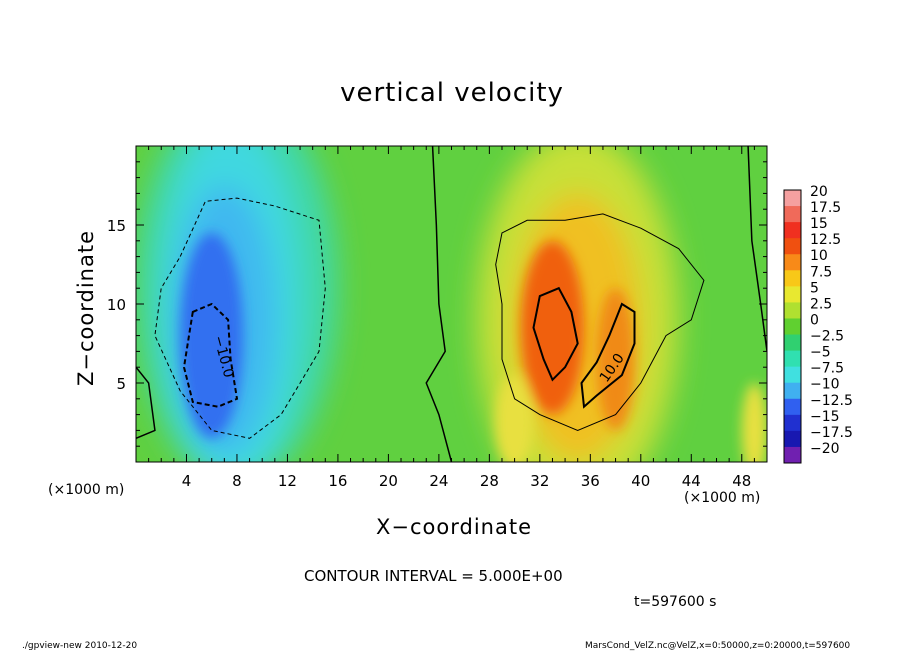  I want to click on x-tick-label: 8, so click(237, 481).